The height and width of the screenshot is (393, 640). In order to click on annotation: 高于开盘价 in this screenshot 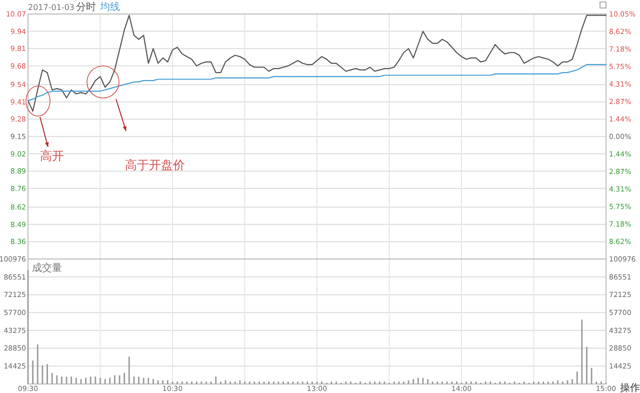, I will do `click(155, 165)`.